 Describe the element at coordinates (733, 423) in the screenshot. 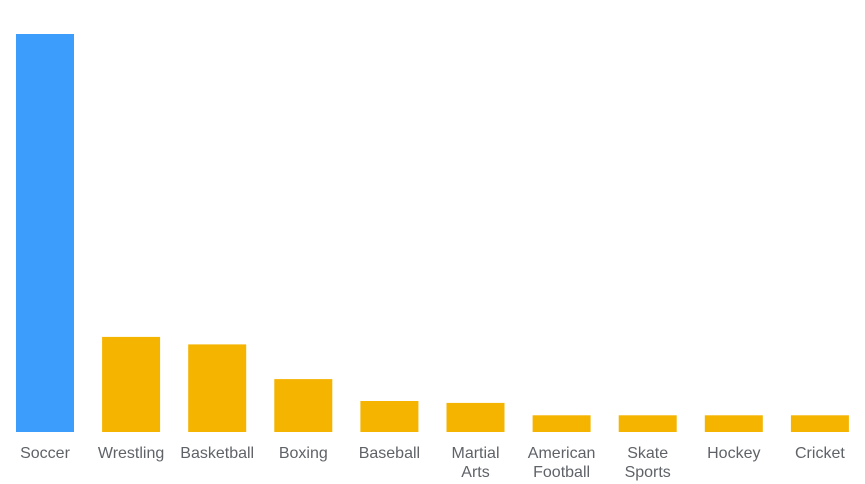

I see `bar-hockey` at that location.